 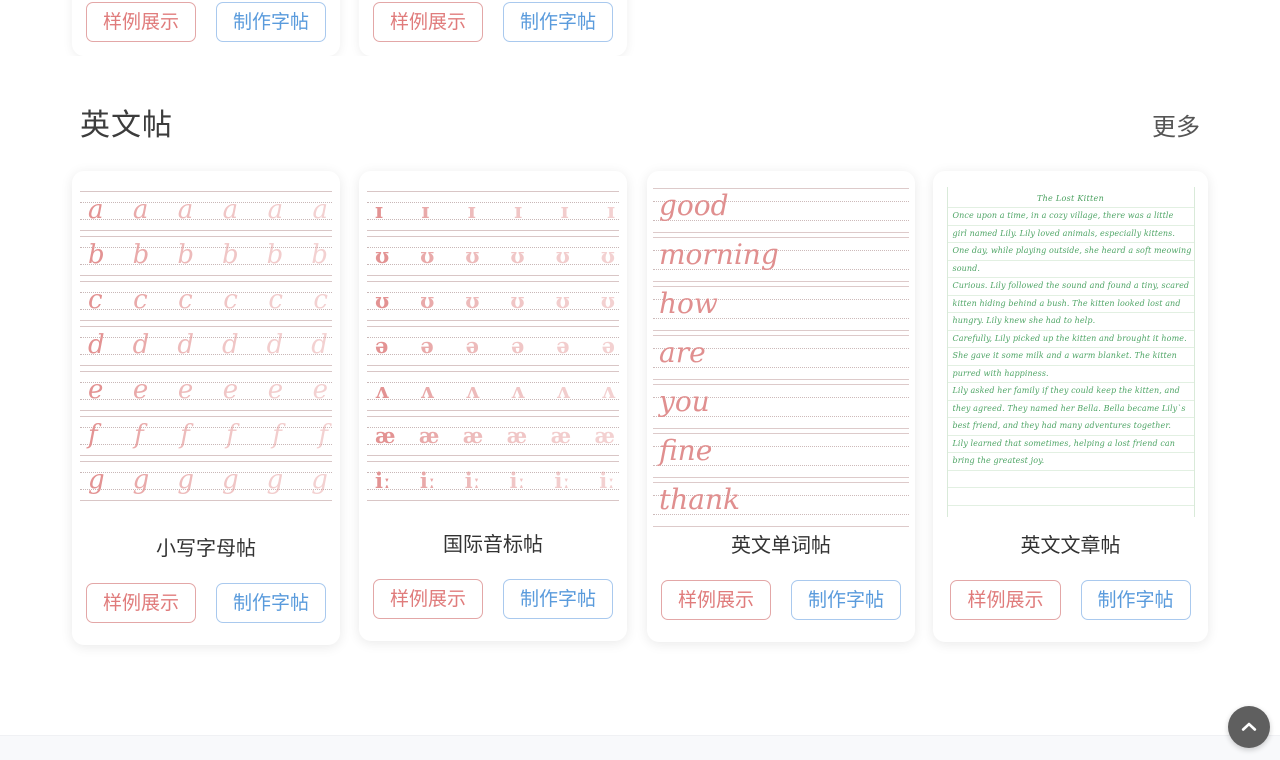 What do you see at coordinates (1249, 727) in the screenshot?
I see `back-to-top-button` at bounding box center [1249, 727].